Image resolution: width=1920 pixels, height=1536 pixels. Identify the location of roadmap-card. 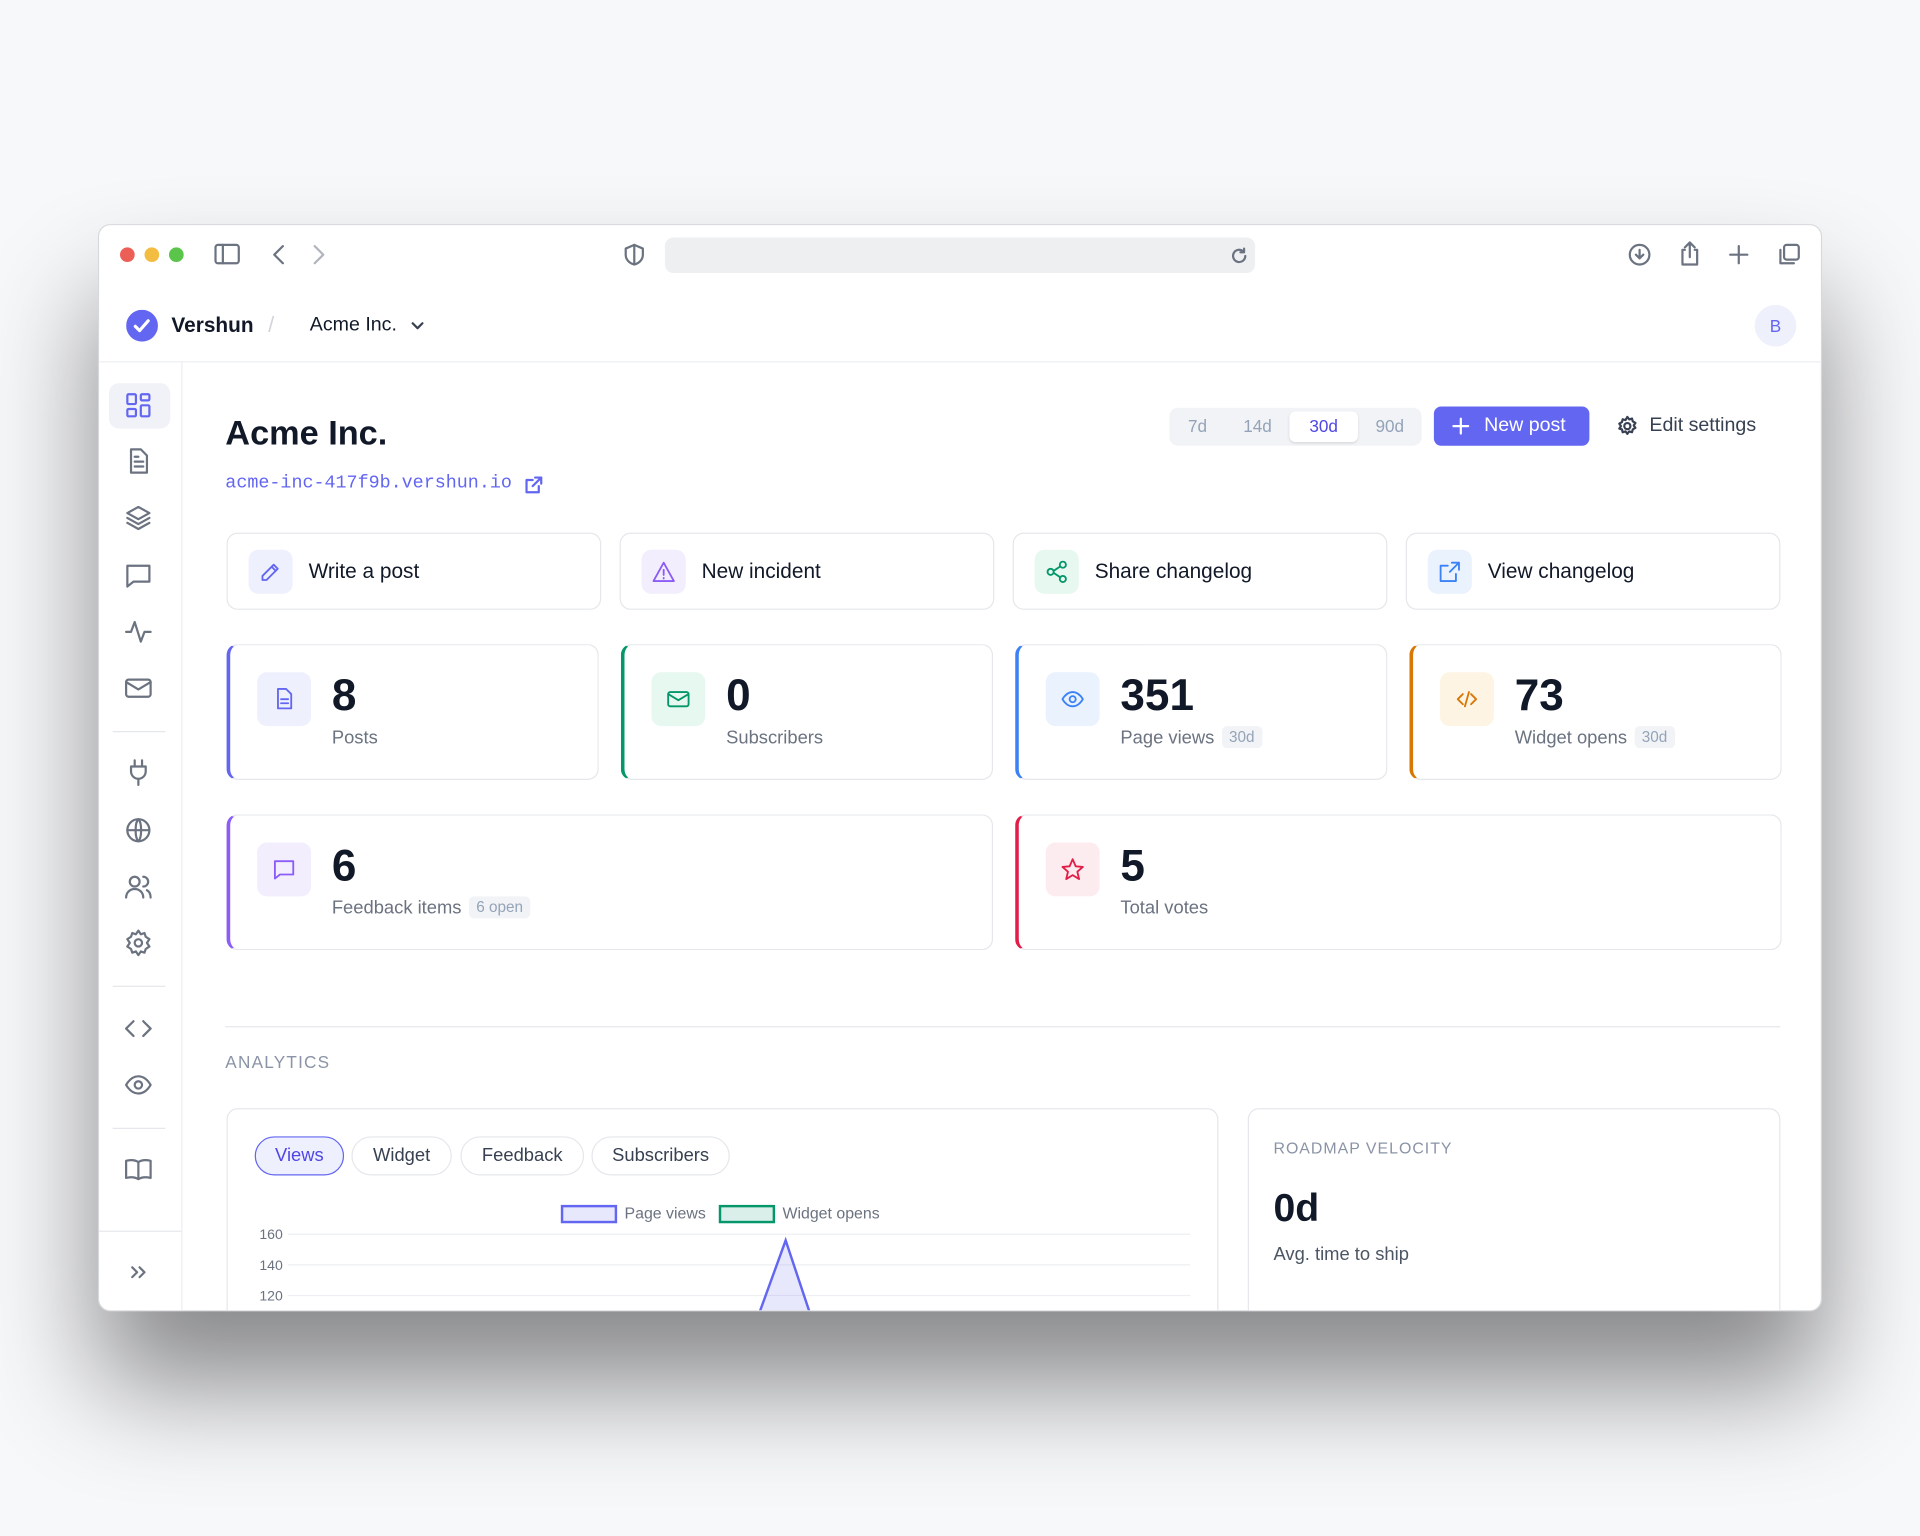
(1514, 1209).